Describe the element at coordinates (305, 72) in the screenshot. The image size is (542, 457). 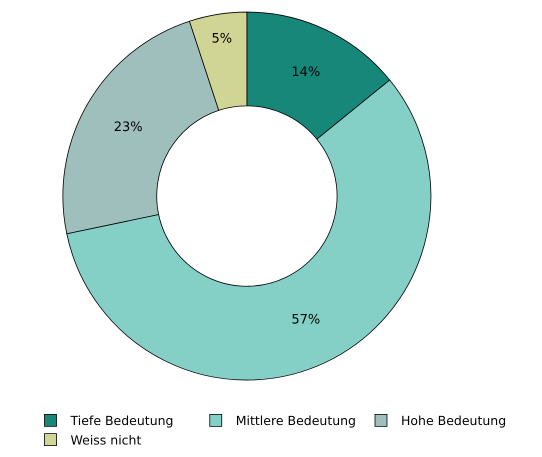
I see `data-label: 14%` at that location.